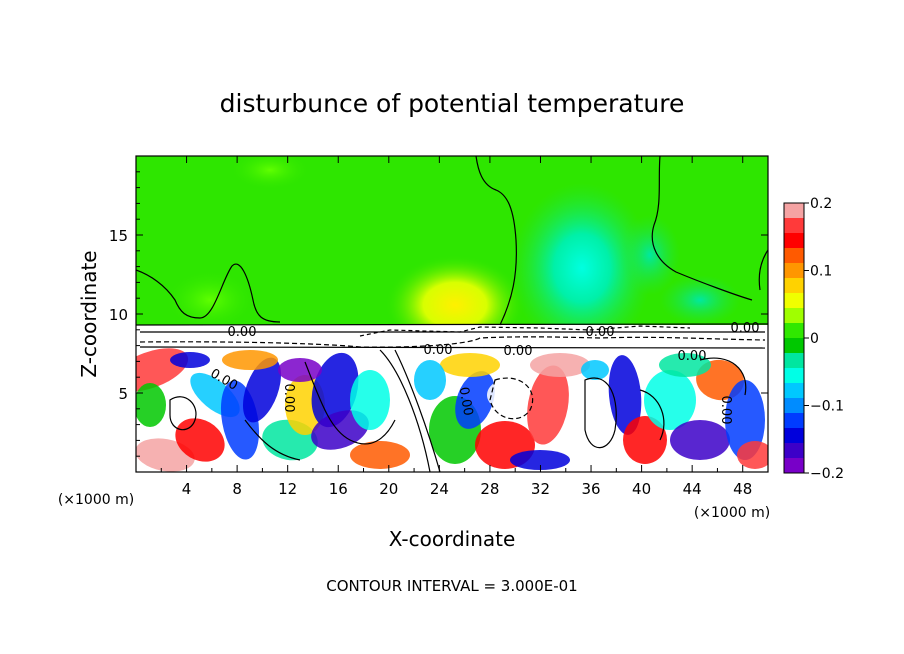  What do you see at coordinates (452, 410) in the screenshot?
I see `turbulence-patches` at bounding box center [452, 410].